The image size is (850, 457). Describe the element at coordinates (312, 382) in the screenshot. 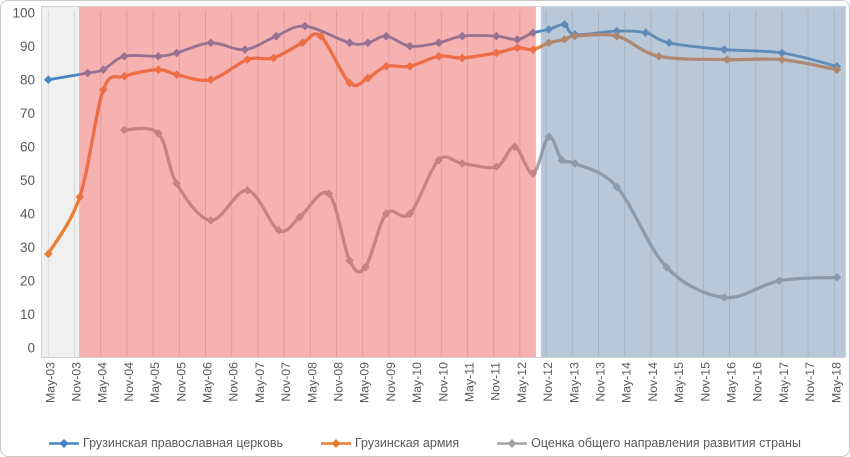

I see `x-tick-label: May-08` at that location.